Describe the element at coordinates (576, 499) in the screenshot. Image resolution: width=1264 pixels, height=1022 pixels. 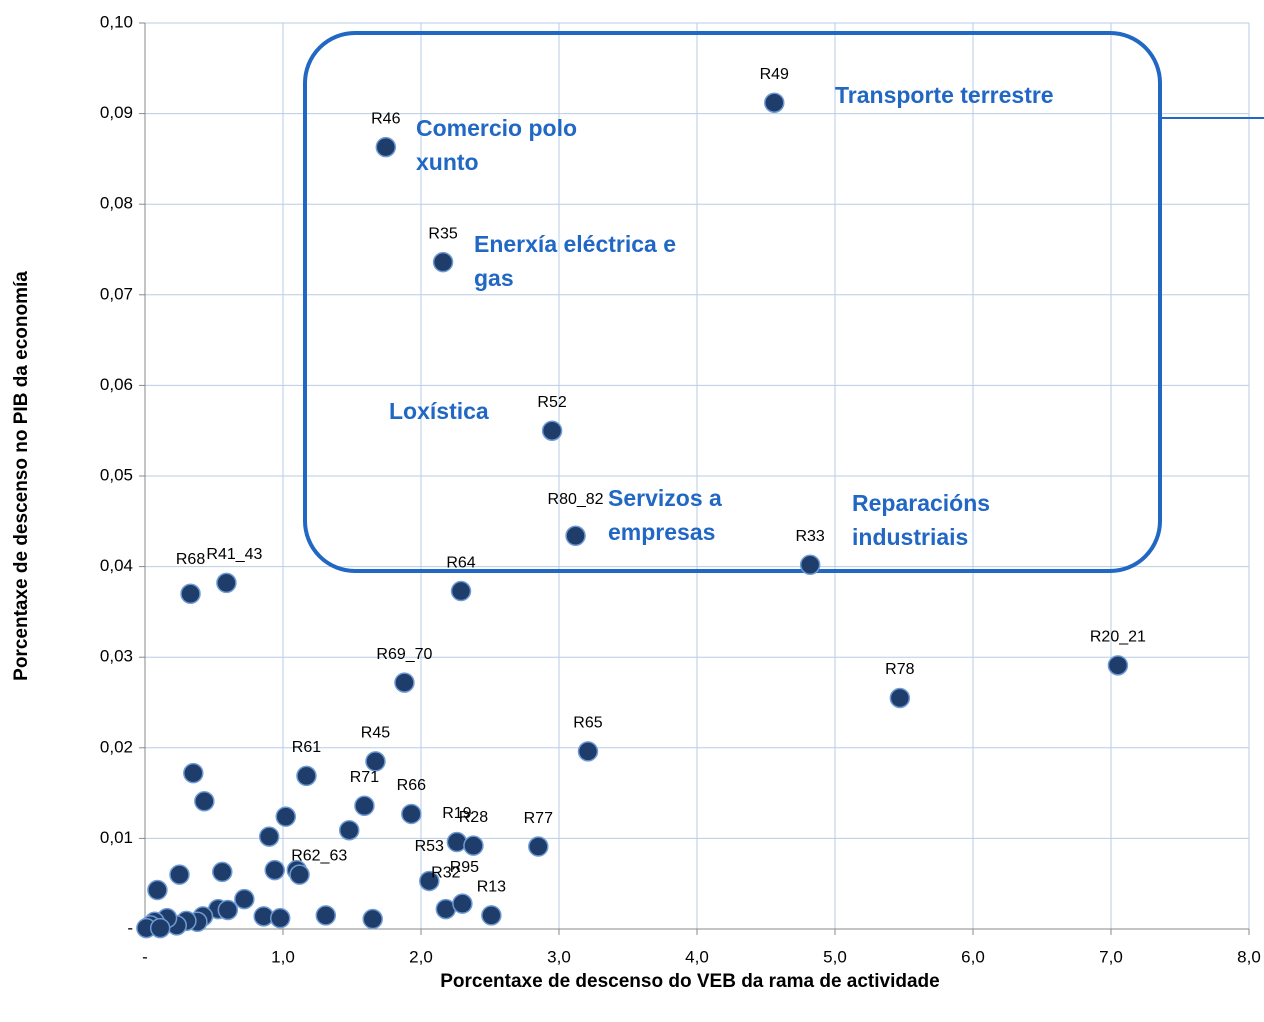
I see `point-label: R80_82` at that location.